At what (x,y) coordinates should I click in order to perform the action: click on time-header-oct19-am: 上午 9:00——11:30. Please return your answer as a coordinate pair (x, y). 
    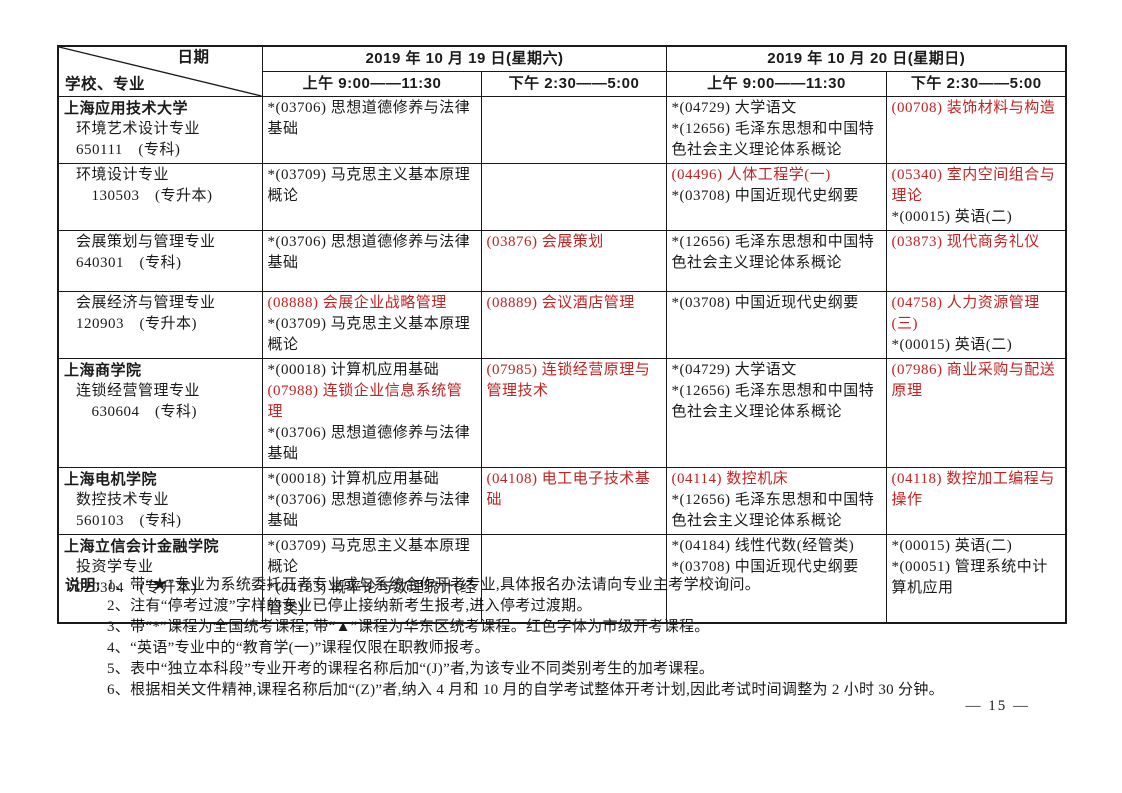
    Looking at the image, I should click on (371, 84).